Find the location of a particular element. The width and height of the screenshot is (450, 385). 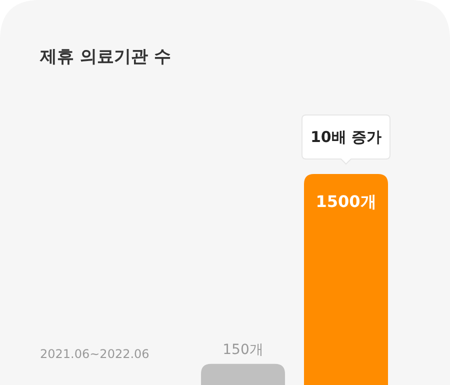

chart-title: 제휴 의료기관 수 is located at coordinates (105, 57).